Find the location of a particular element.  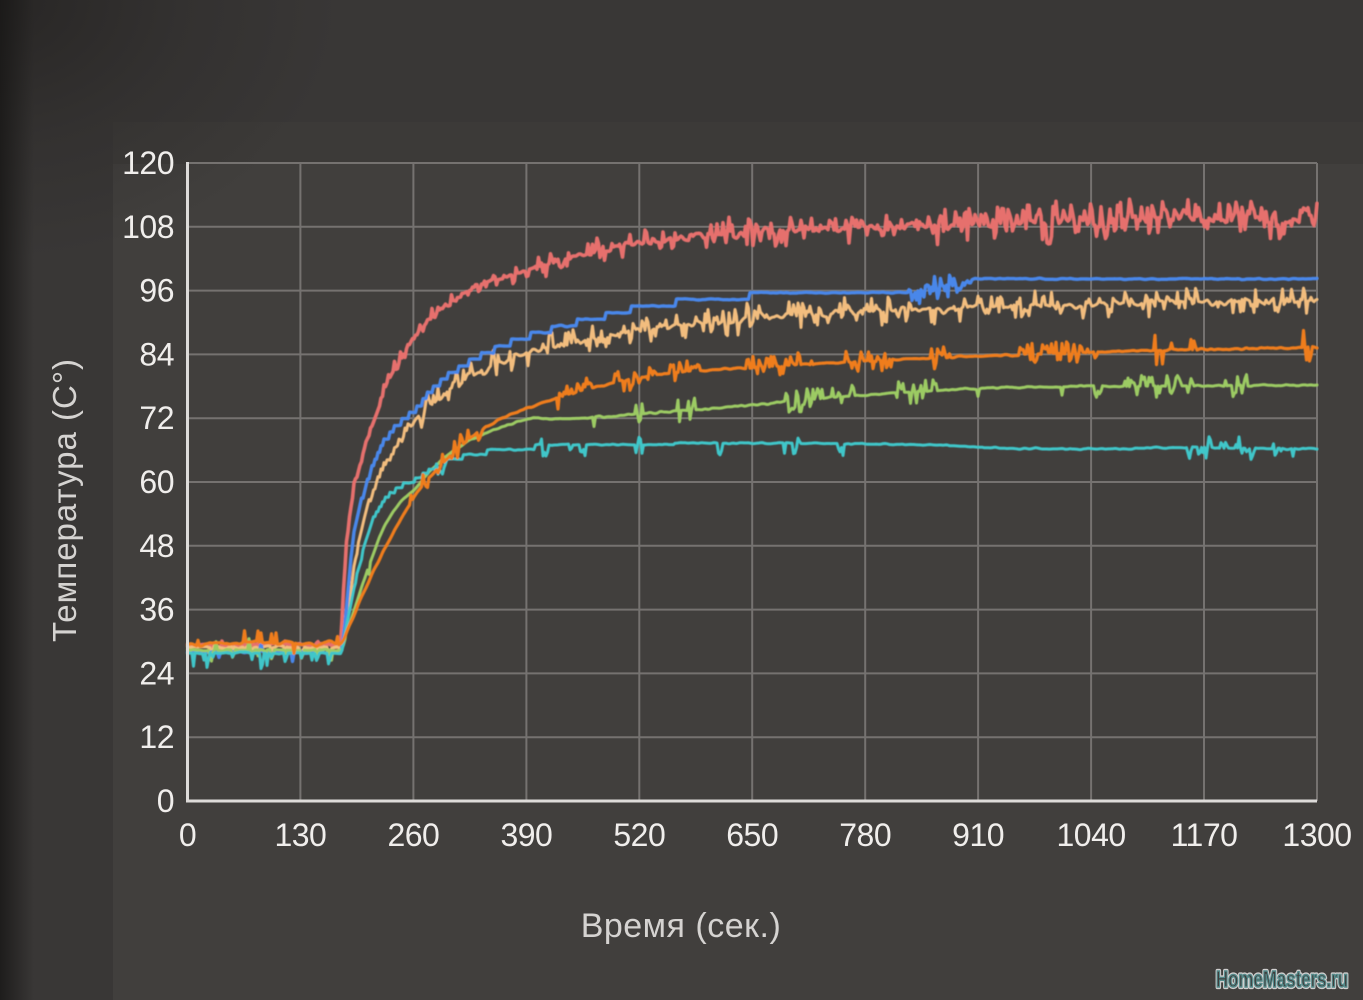

svg-text: 390 is located at coordinates (526, 835).